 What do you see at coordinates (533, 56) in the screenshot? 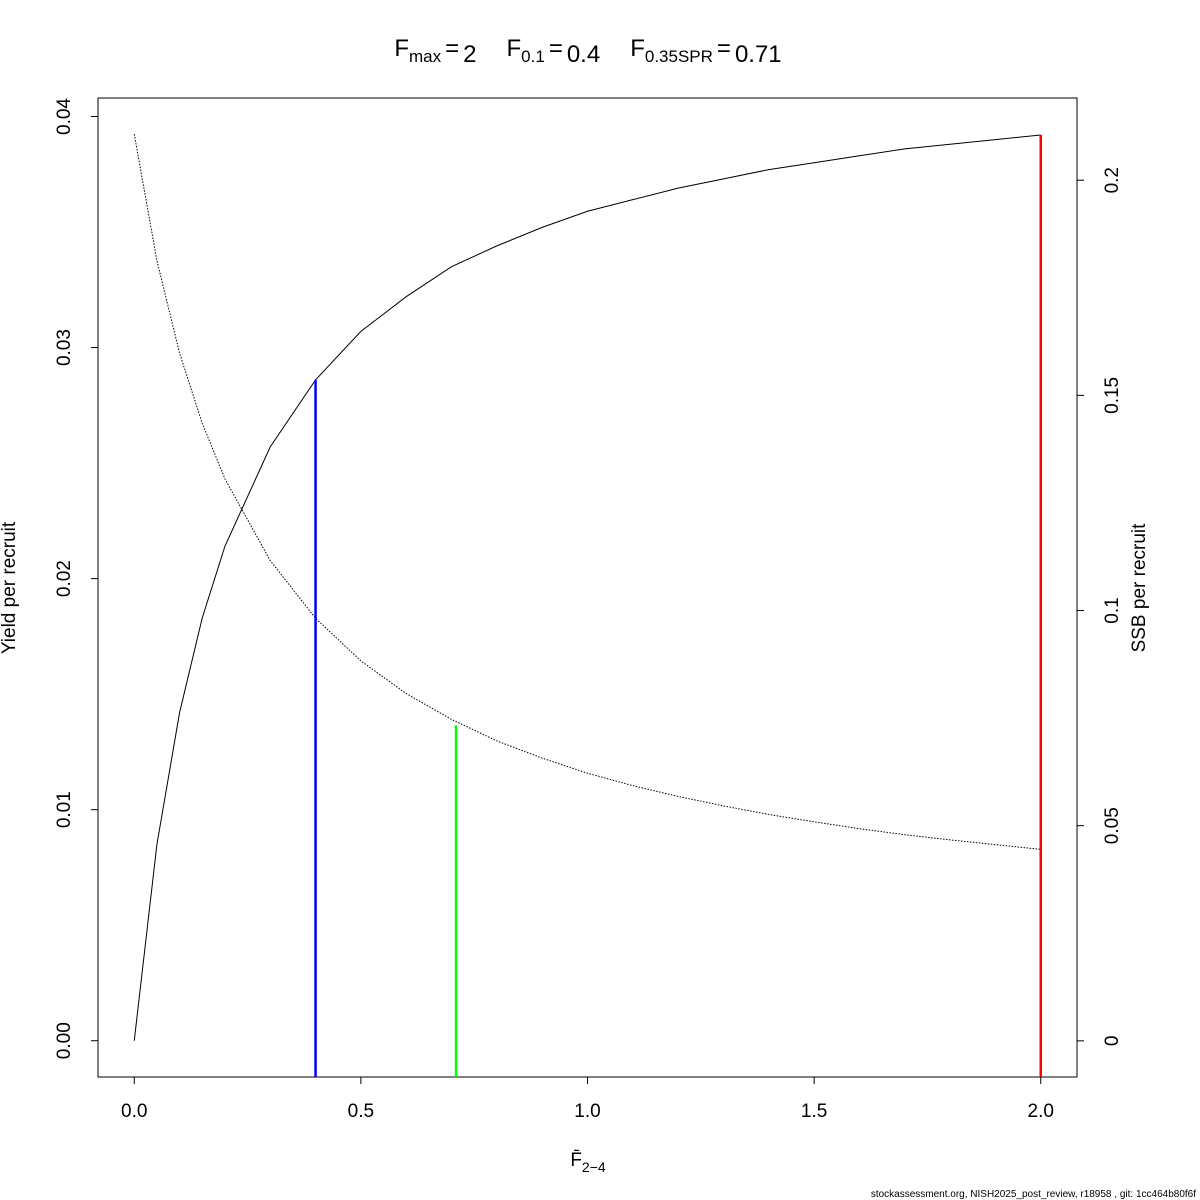
I see `title-subscript: 0.1` at bounding box center [533, 56].